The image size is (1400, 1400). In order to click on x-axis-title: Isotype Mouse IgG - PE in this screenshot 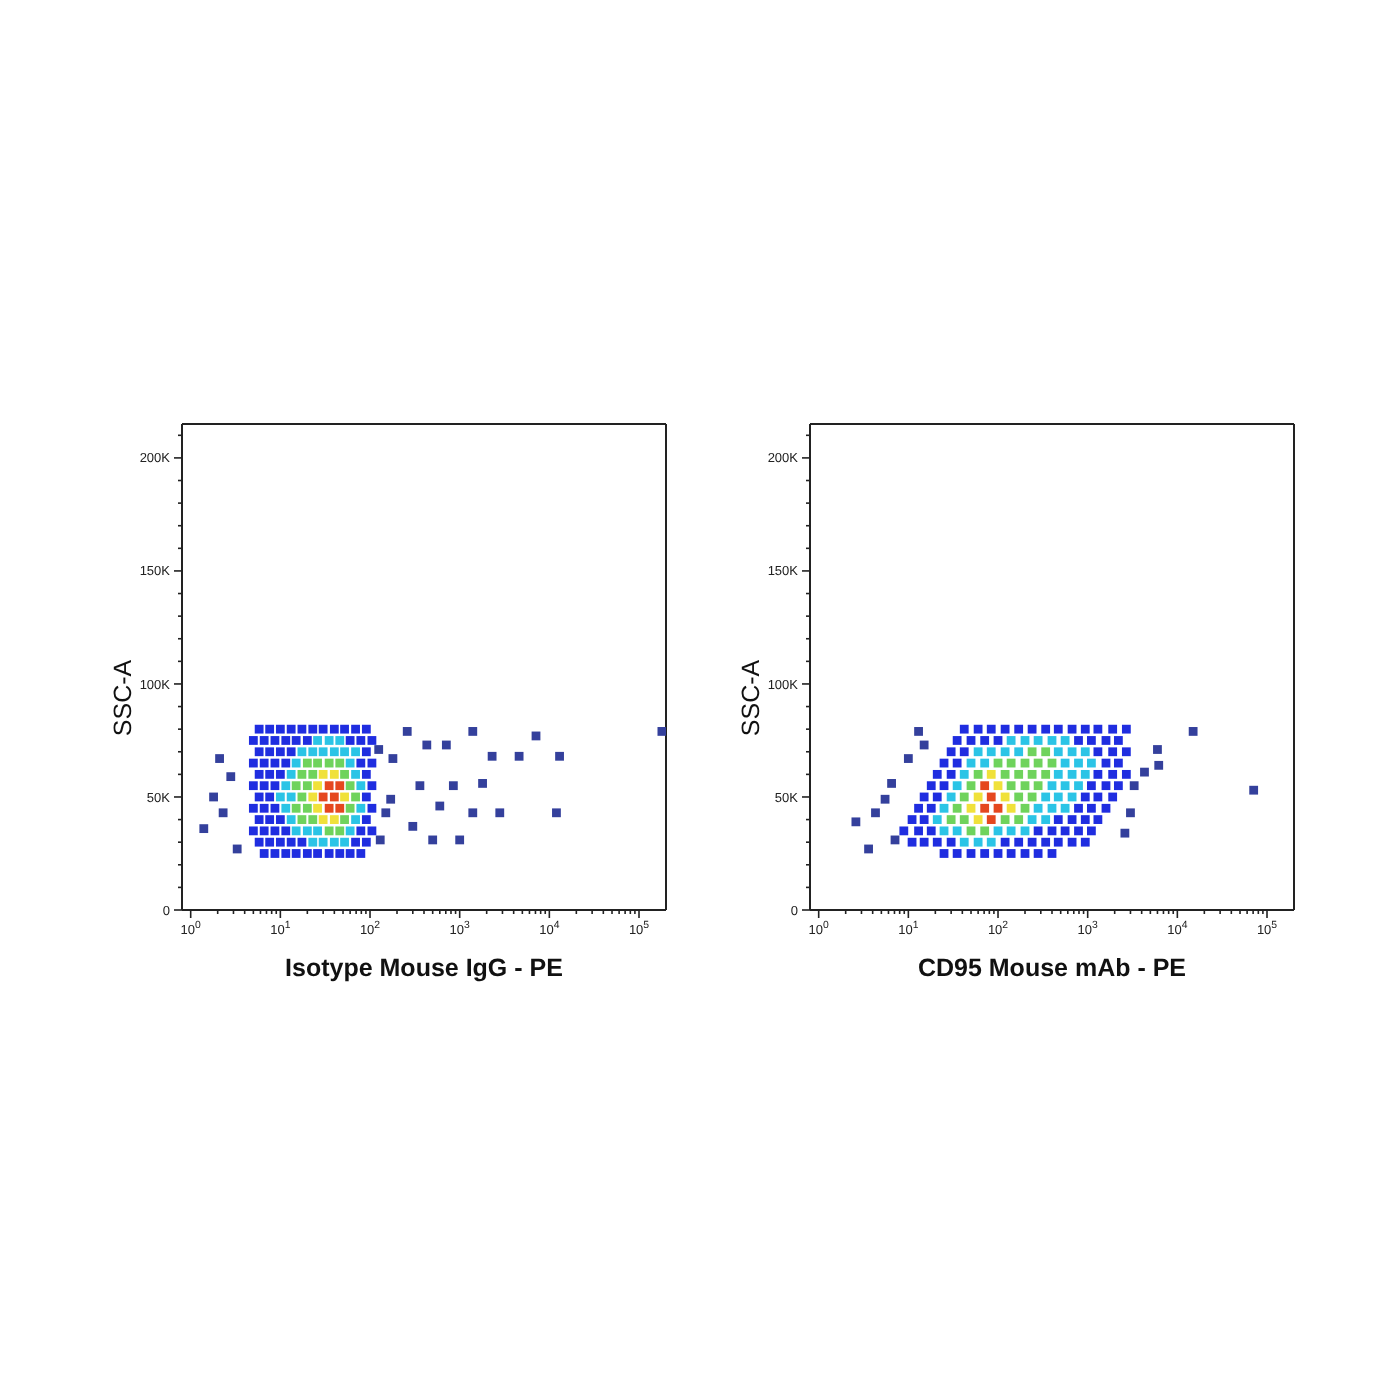, I will do `click(424, 968)`.